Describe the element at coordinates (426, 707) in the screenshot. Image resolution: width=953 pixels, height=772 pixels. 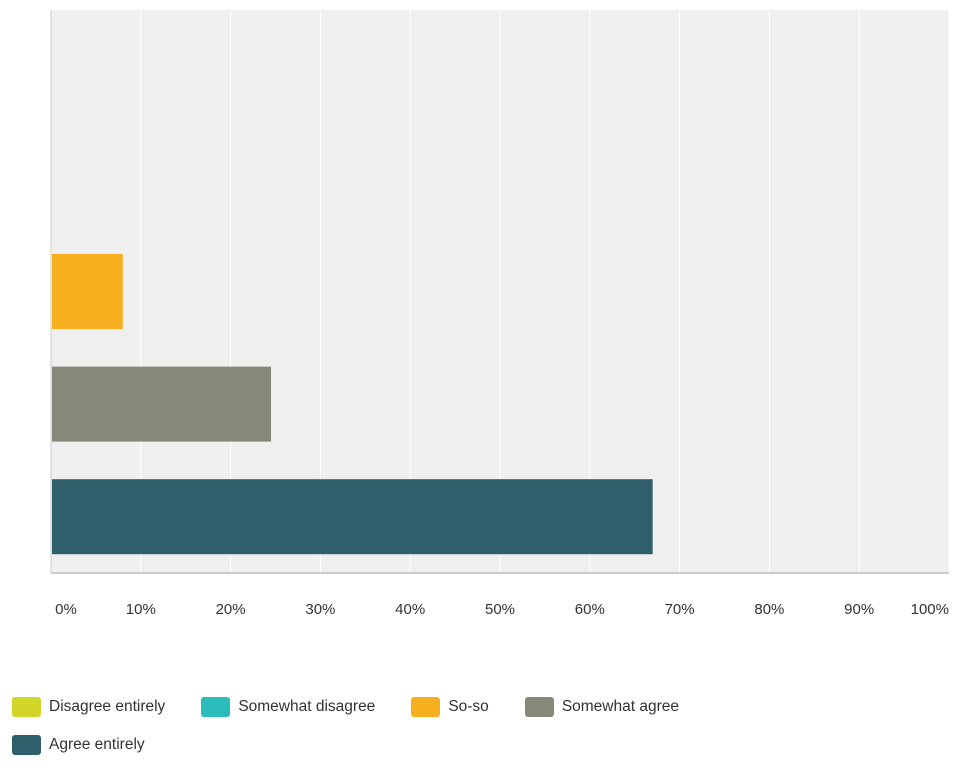
I see `legend-swatch-so-so` at that location.